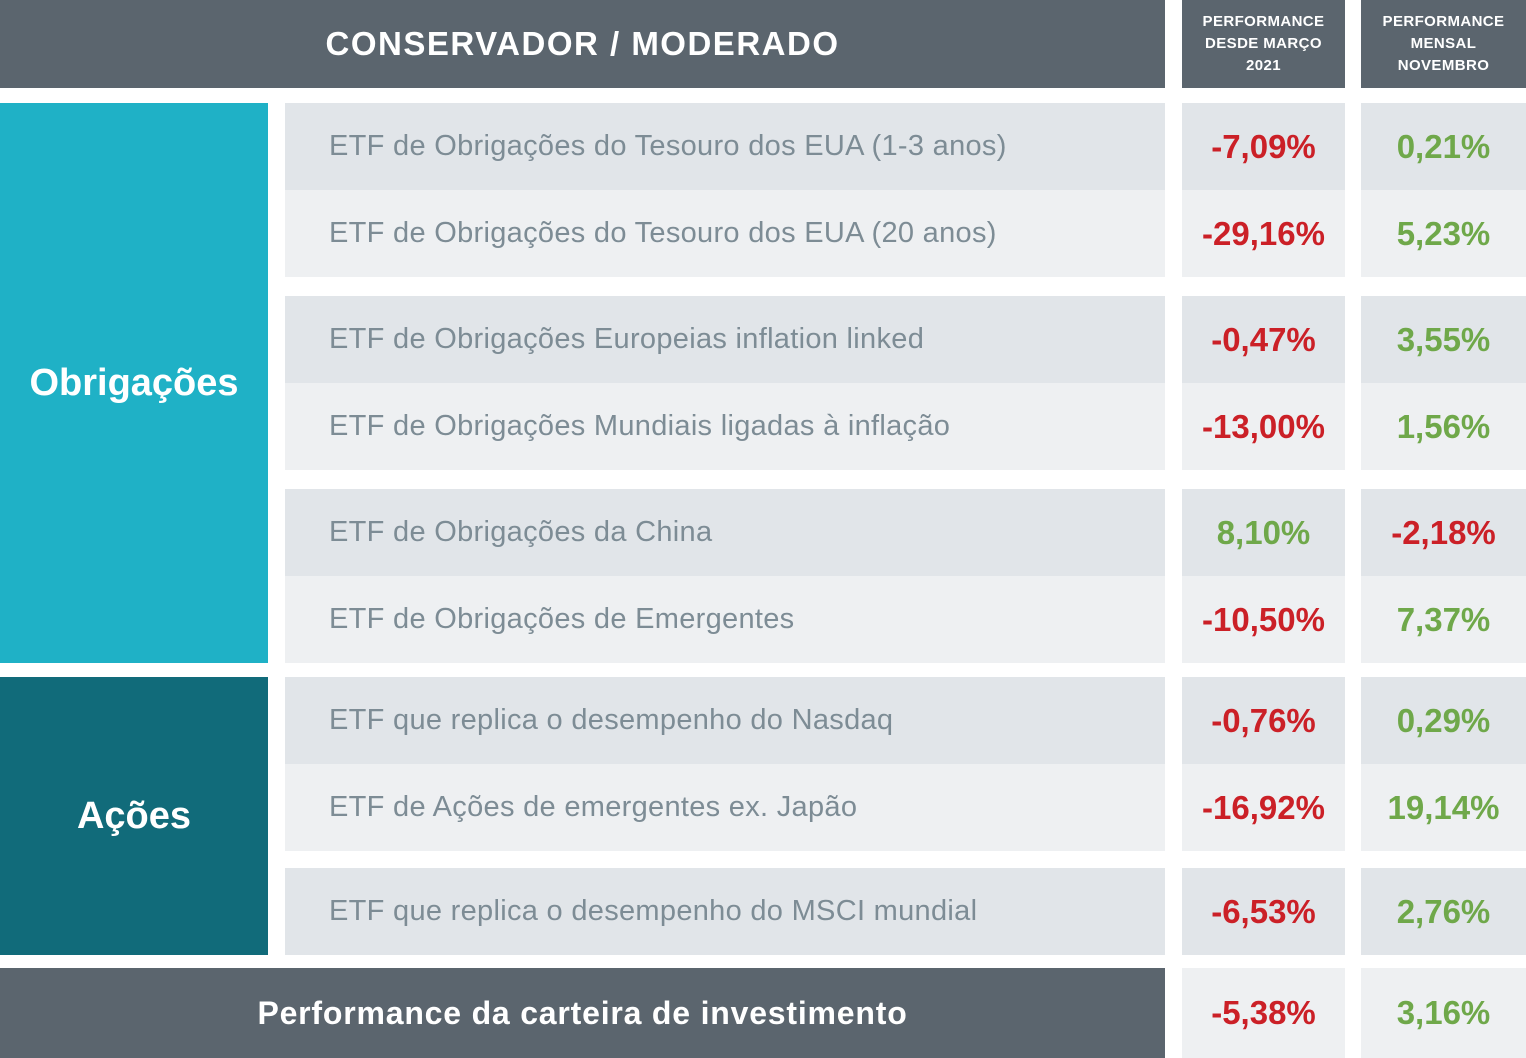  Describe the element at coordinates (1443, 720) in the screenshot. I see `row-monthly-value: 0,29%` at that location.